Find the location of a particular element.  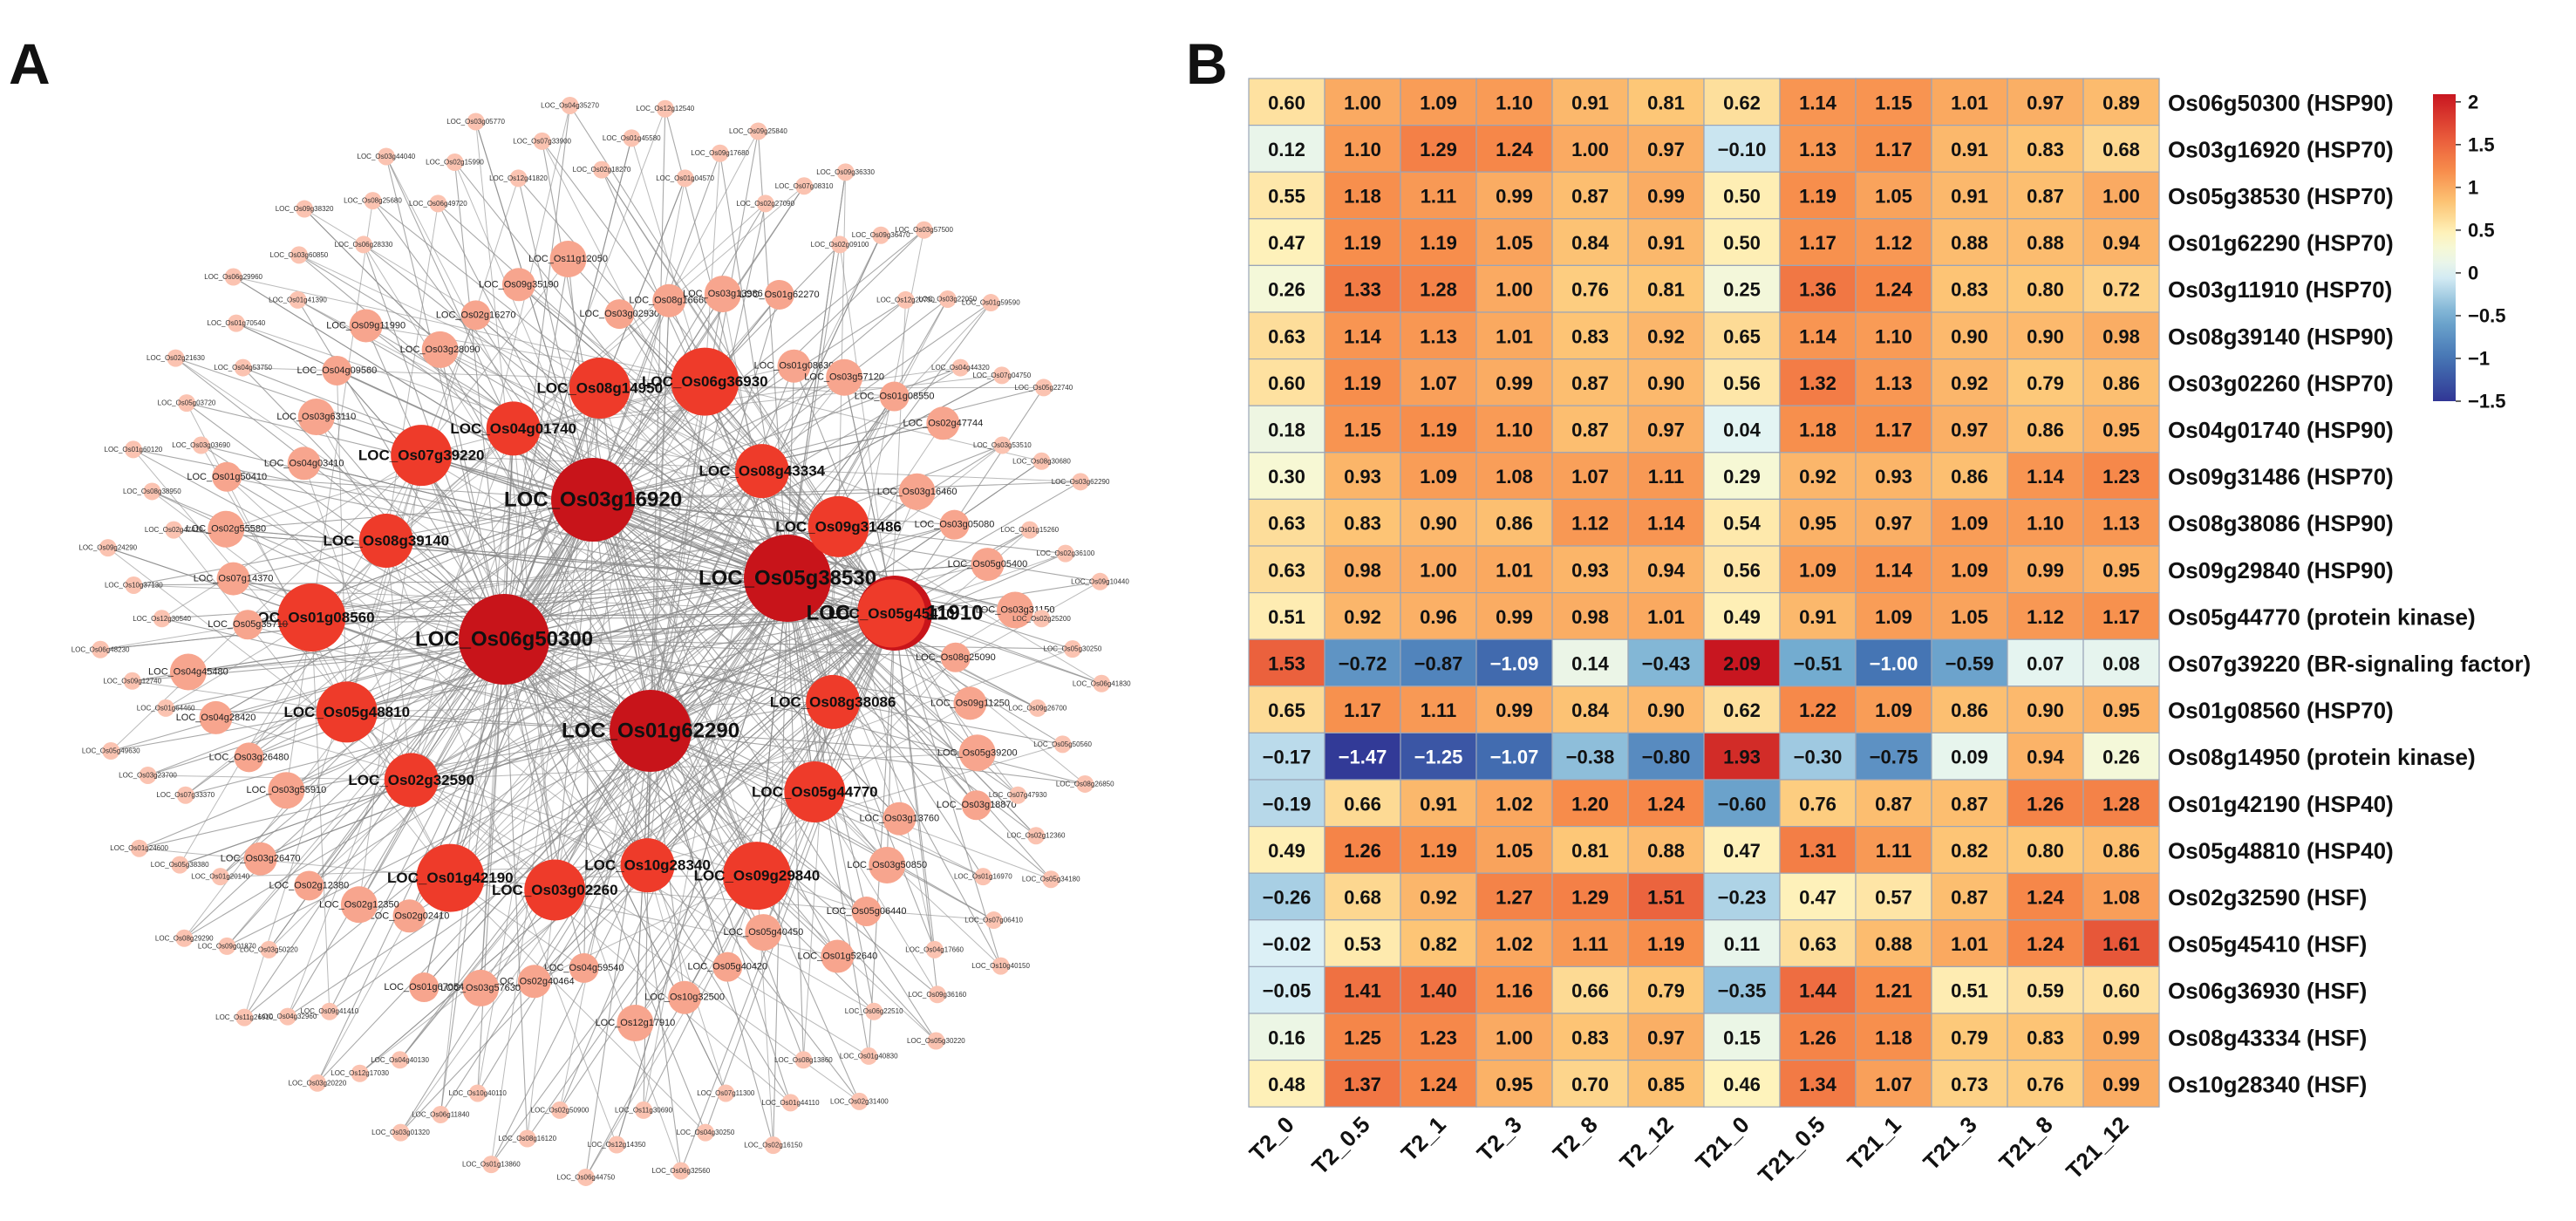

cell-value: 0.83 is located at coordinates (1970, 290).